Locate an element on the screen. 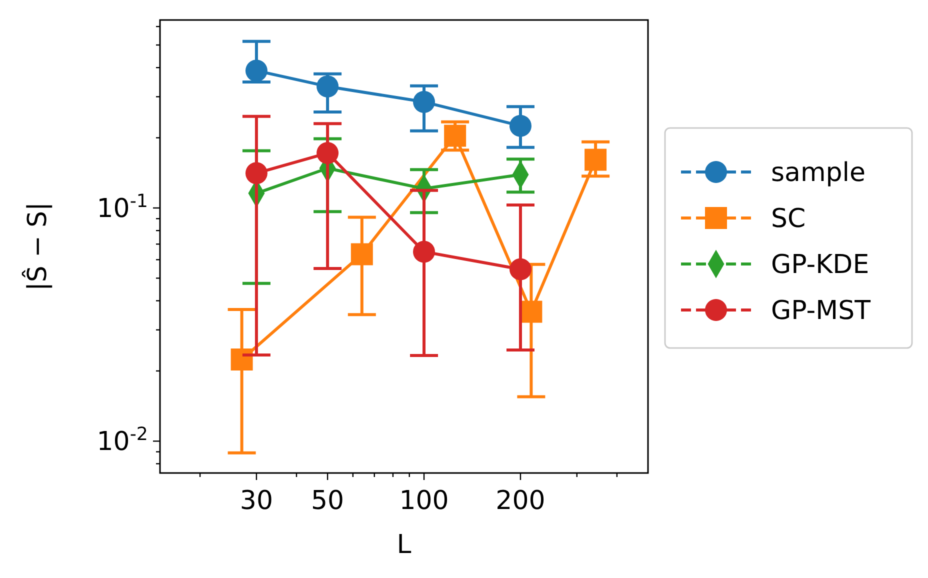 This screenshot has height=578, width=928. x-axis-title: L is located at coordinates (404, 545).